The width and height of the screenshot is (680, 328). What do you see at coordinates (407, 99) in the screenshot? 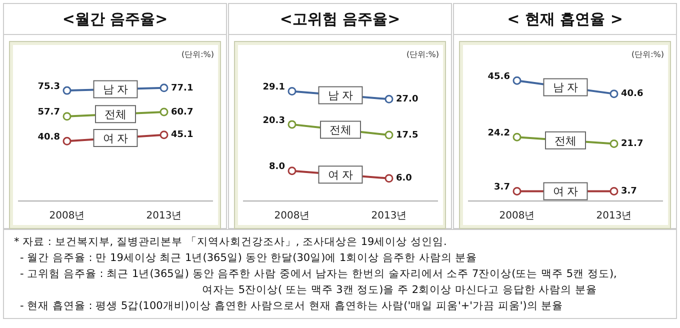
I see `data-label: 27.0` at bounding box center [407, 99].